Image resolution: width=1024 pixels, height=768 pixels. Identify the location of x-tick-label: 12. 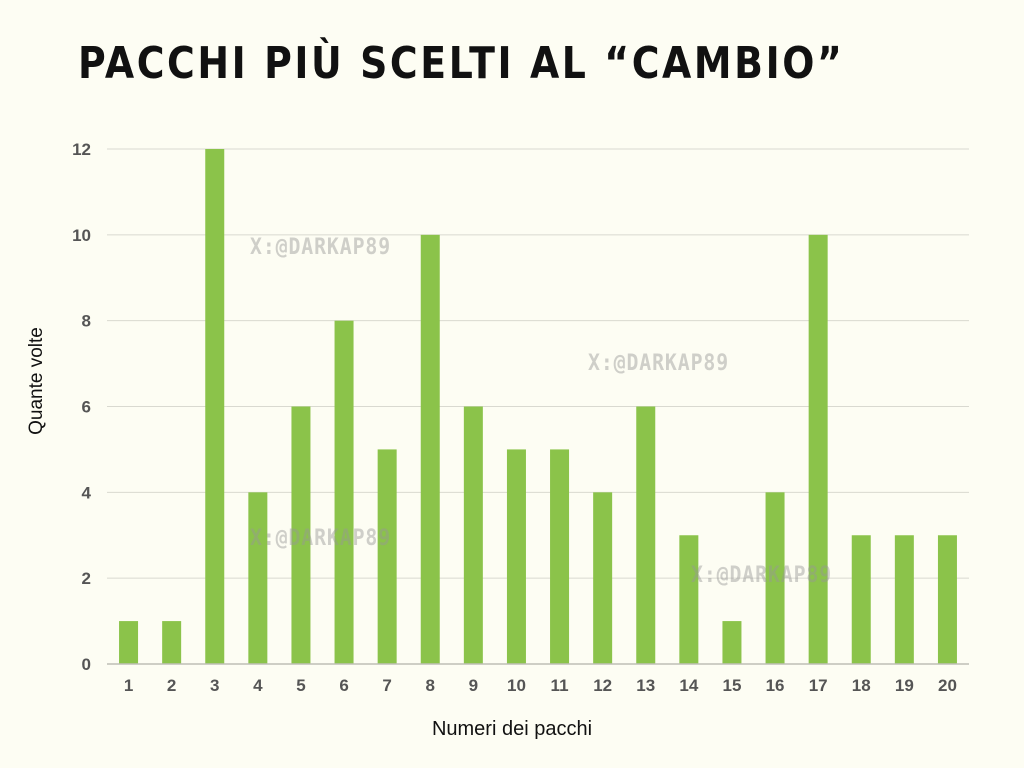
(602, 685).